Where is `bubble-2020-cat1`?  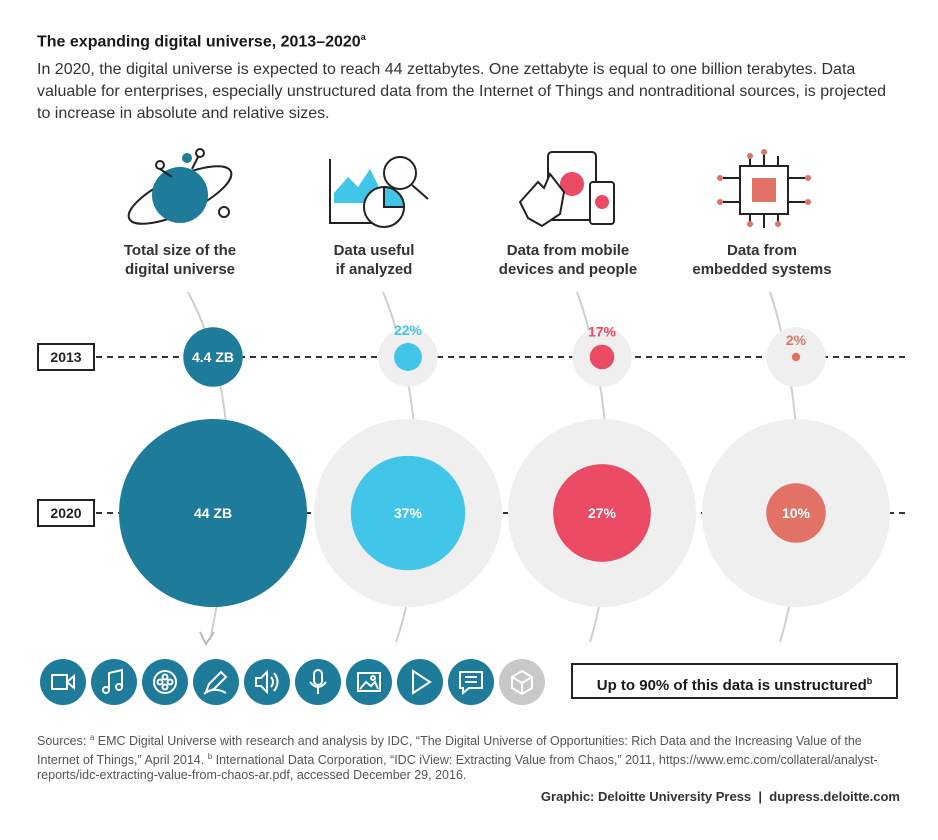
bubble-2020-cat1 is located at coordinates (213, 513).